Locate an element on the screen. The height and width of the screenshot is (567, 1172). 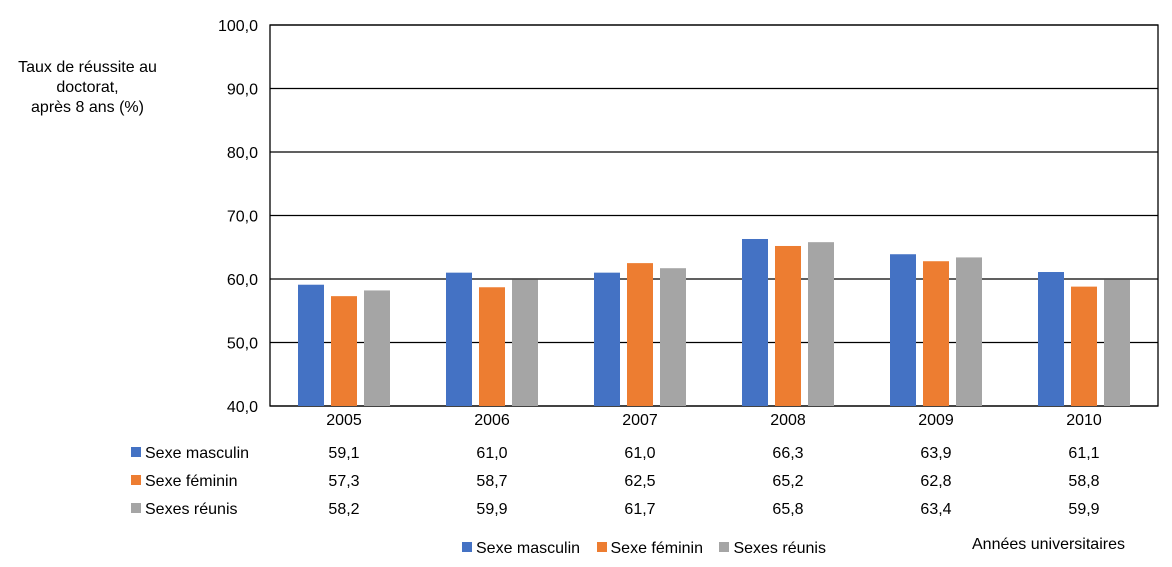
data-table-cell: 65,8 is located at coordinates (787, 509).